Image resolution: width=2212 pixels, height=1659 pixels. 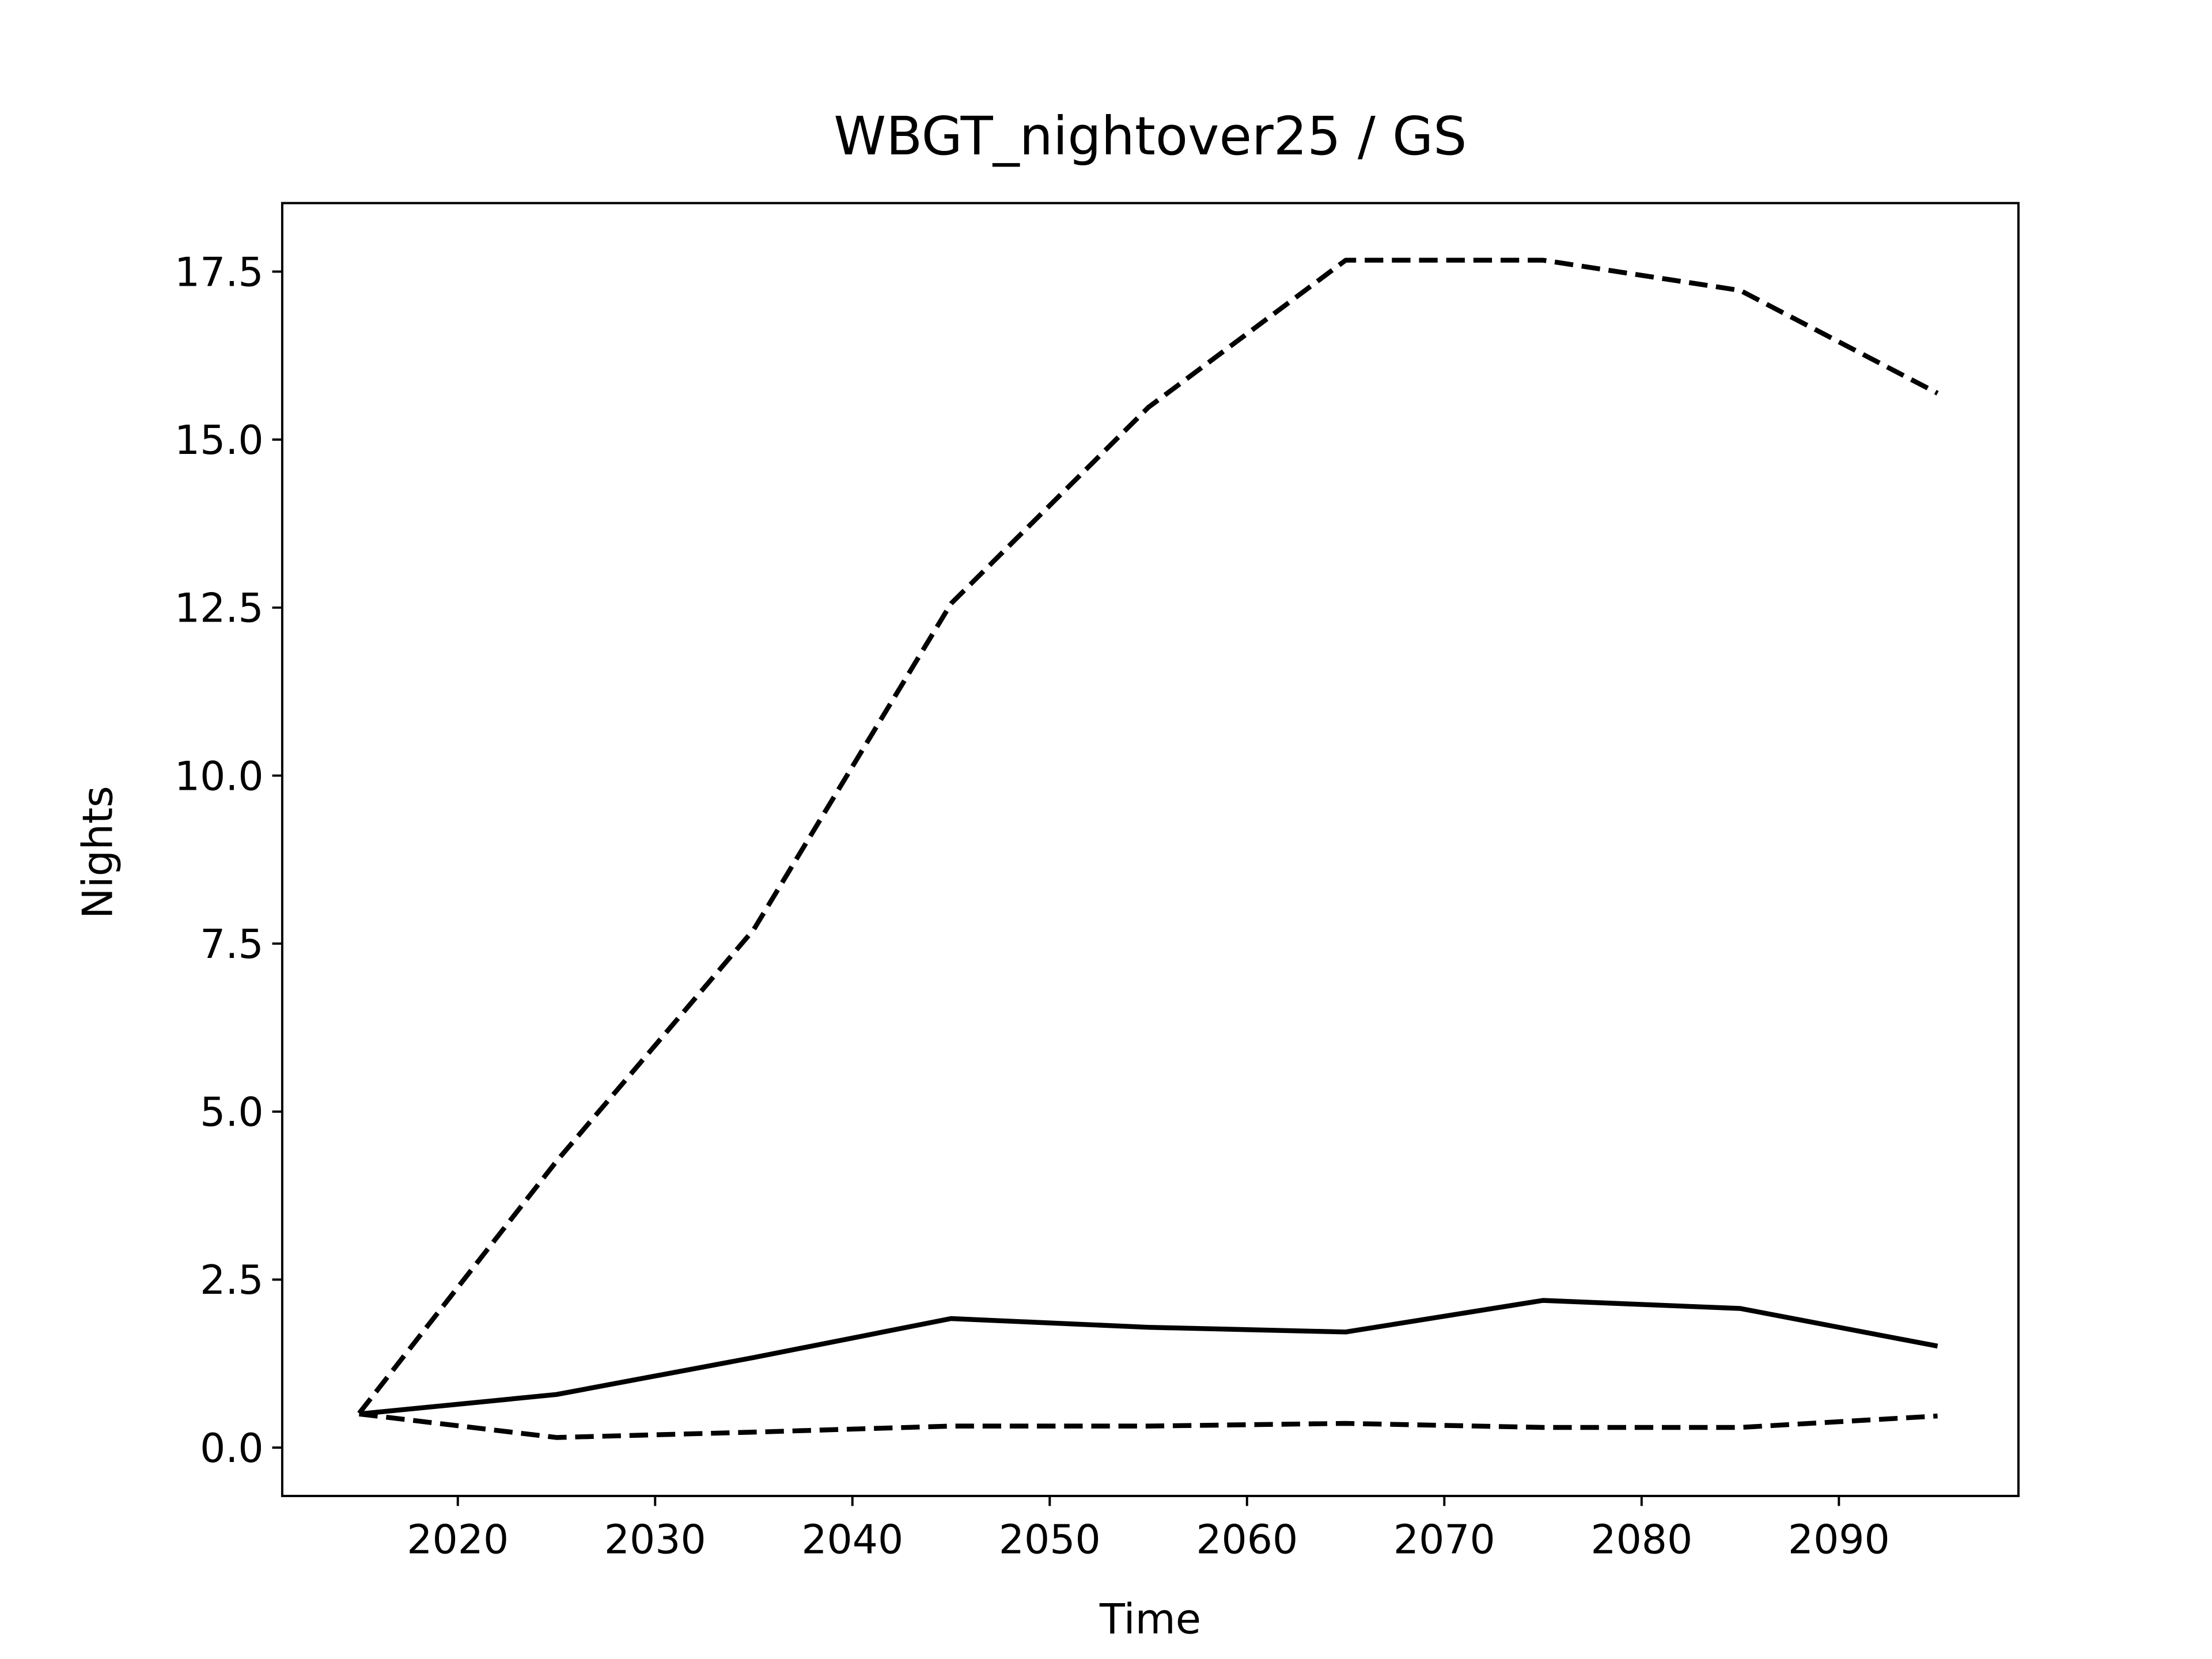 I want to click on y-axis-label: Nights, so click(x=97, y=852).